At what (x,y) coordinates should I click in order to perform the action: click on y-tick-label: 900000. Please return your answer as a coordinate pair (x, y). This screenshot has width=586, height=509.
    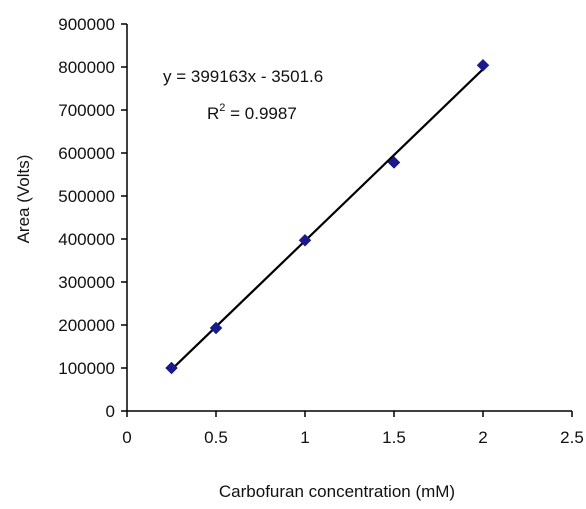
    Looking at the image, I should click on (86, 24).